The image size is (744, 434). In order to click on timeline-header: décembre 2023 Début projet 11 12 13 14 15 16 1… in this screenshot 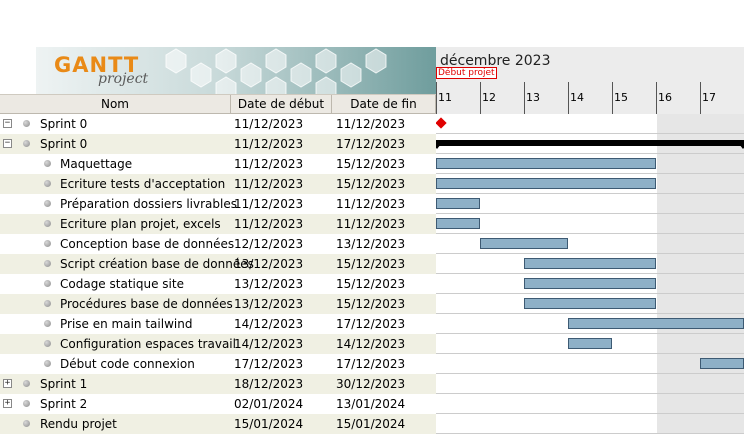, I will do `click(590, 80)`.